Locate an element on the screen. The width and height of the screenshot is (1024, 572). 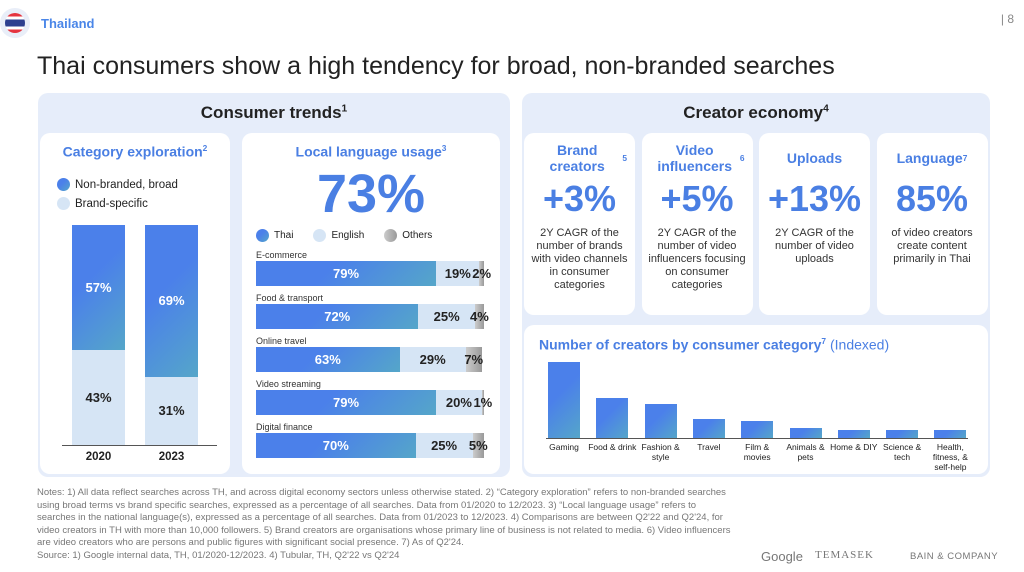
kpi-title-text: Language is located at coordinates (929, 158).